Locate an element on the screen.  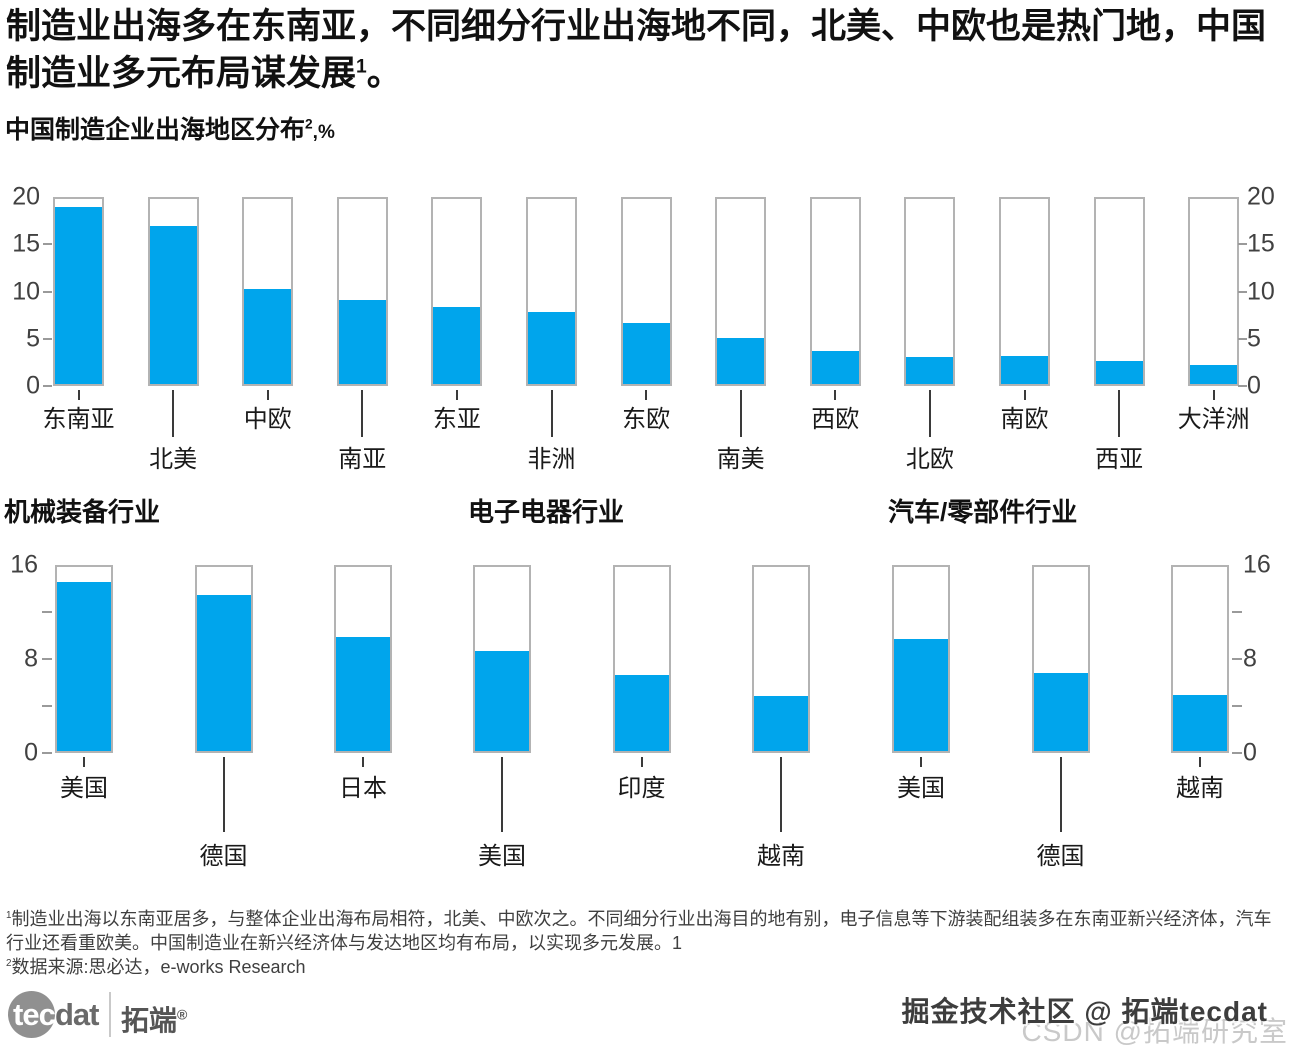
category-label: 东南亚 is located at coordinates (78, 420).